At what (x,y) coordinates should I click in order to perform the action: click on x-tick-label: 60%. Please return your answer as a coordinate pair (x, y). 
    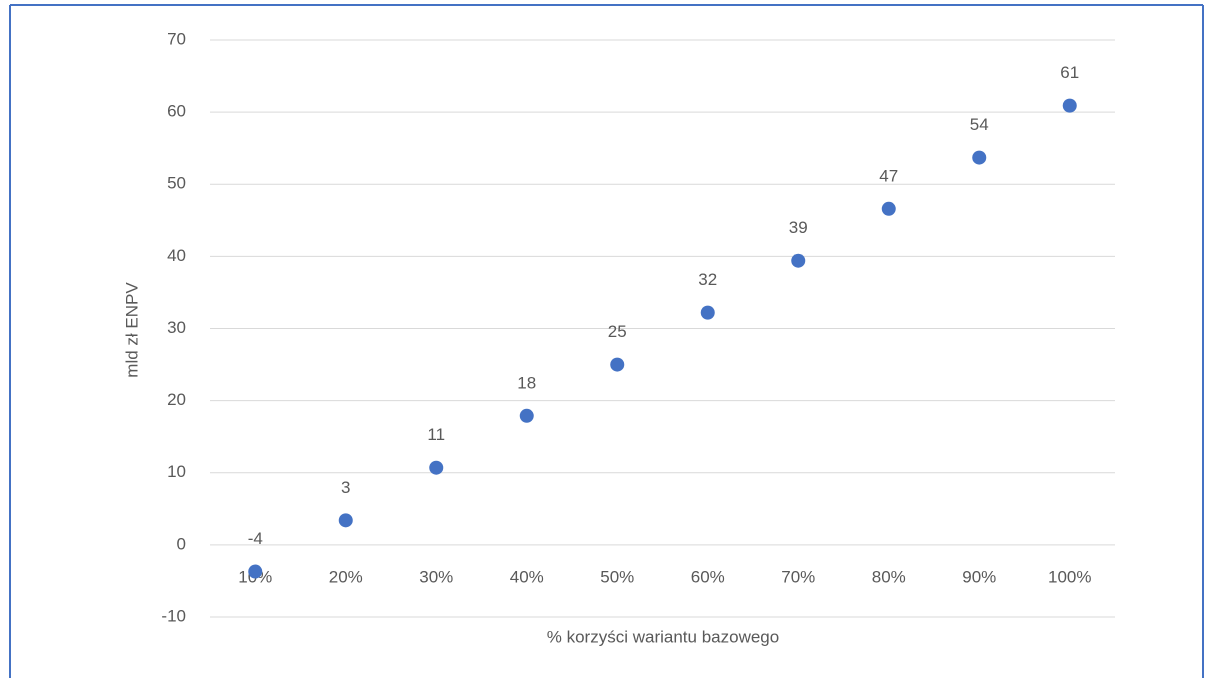
    Looking at the image, I should click on (708, 576).